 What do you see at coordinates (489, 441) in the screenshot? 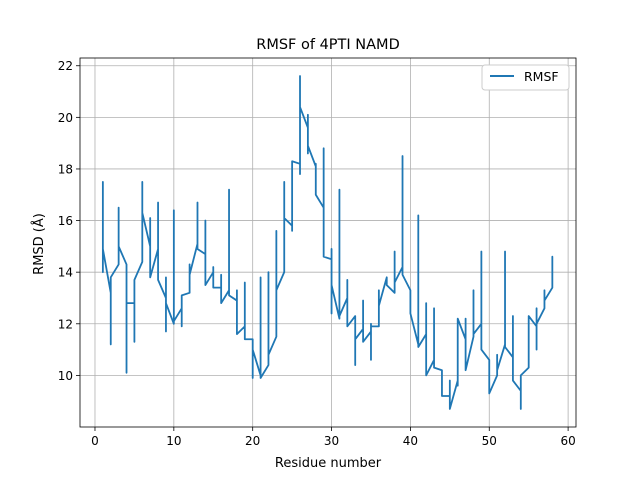
I see `x-tick-label: 50` at bounding box center [489, 441].